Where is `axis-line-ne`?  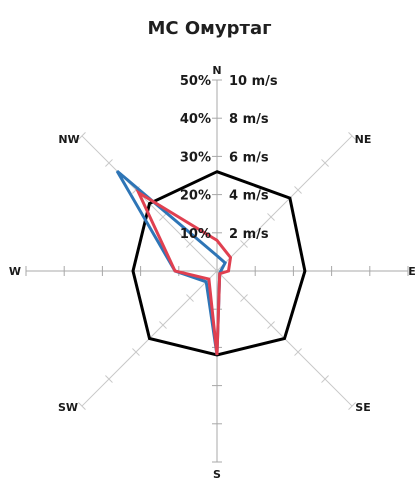
axis-line-ne is located at coordinates (284, 203).